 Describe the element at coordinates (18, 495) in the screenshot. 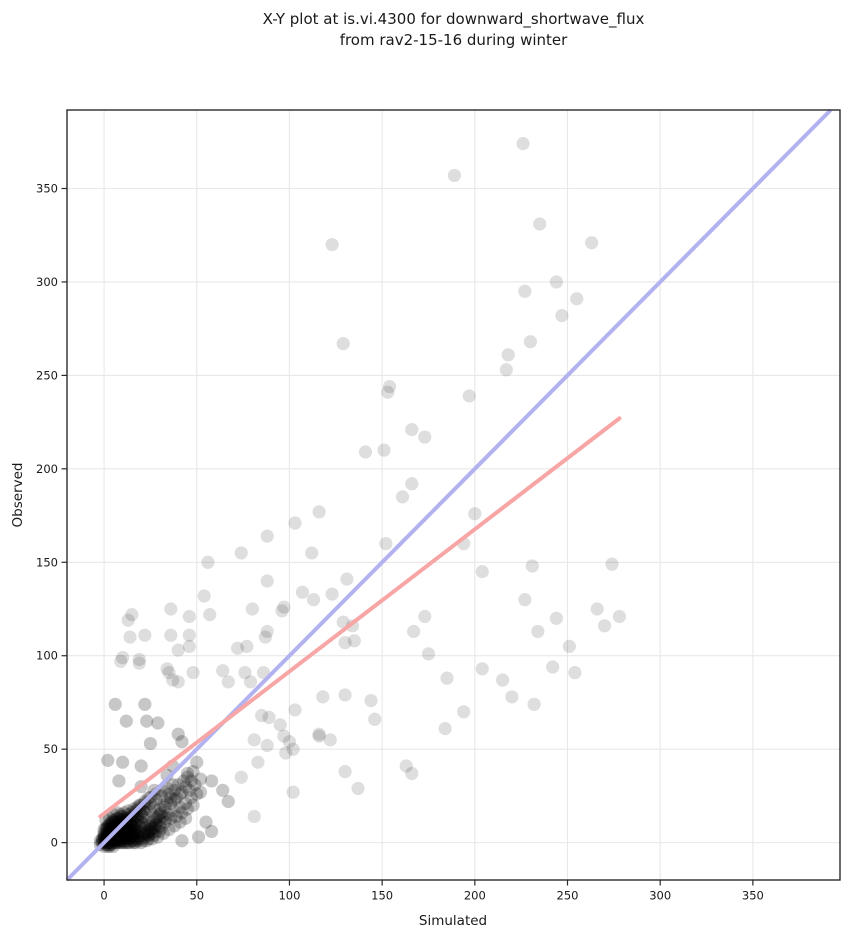

I see `y-axis-label: Observed` at that location.